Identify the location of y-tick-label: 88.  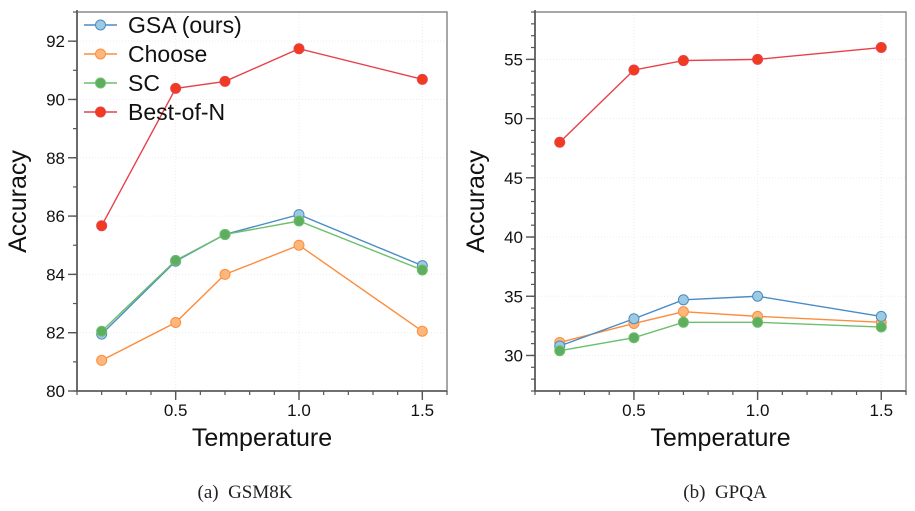
(55, 158).